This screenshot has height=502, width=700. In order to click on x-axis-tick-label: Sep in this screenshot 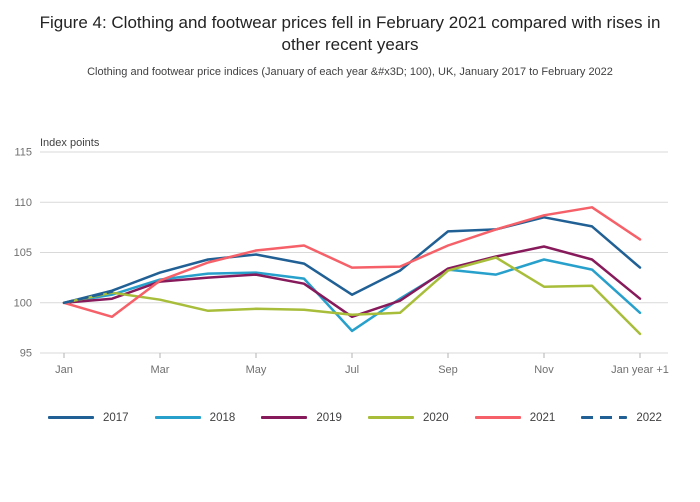, I will do `click(448, 370)`.